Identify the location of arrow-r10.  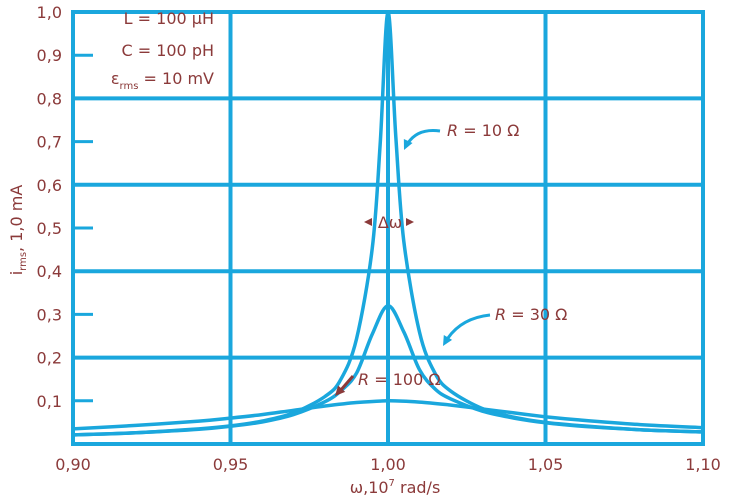
(422, 139).